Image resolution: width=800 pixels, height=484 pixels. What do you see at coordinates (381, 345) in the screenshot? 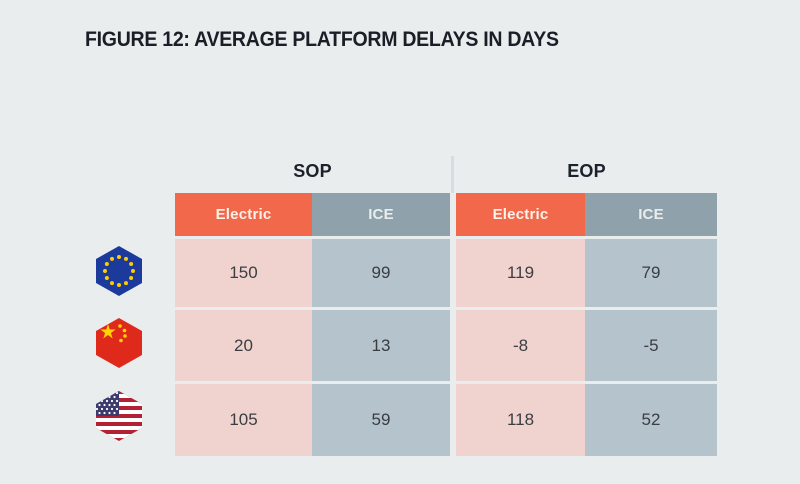
I see `cell-china-sop-ice: 13` at bounding box center [381, 345].